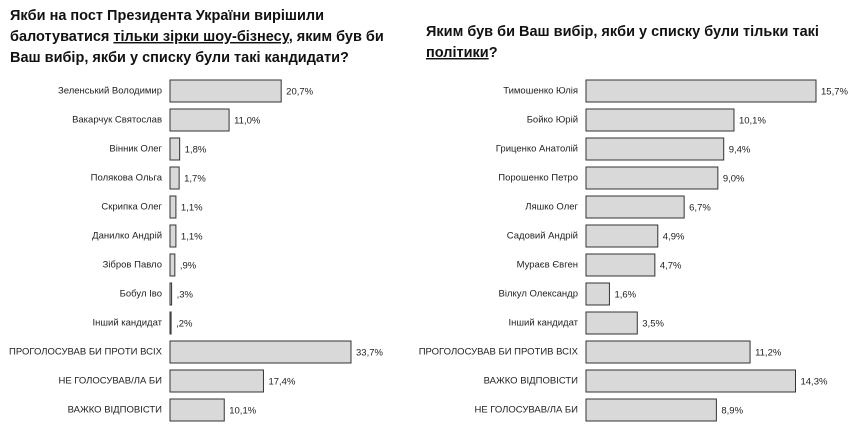 The width and height of the screenshot is (858, 434). I want to click on value-label: 6,7%, so click(700, 208).